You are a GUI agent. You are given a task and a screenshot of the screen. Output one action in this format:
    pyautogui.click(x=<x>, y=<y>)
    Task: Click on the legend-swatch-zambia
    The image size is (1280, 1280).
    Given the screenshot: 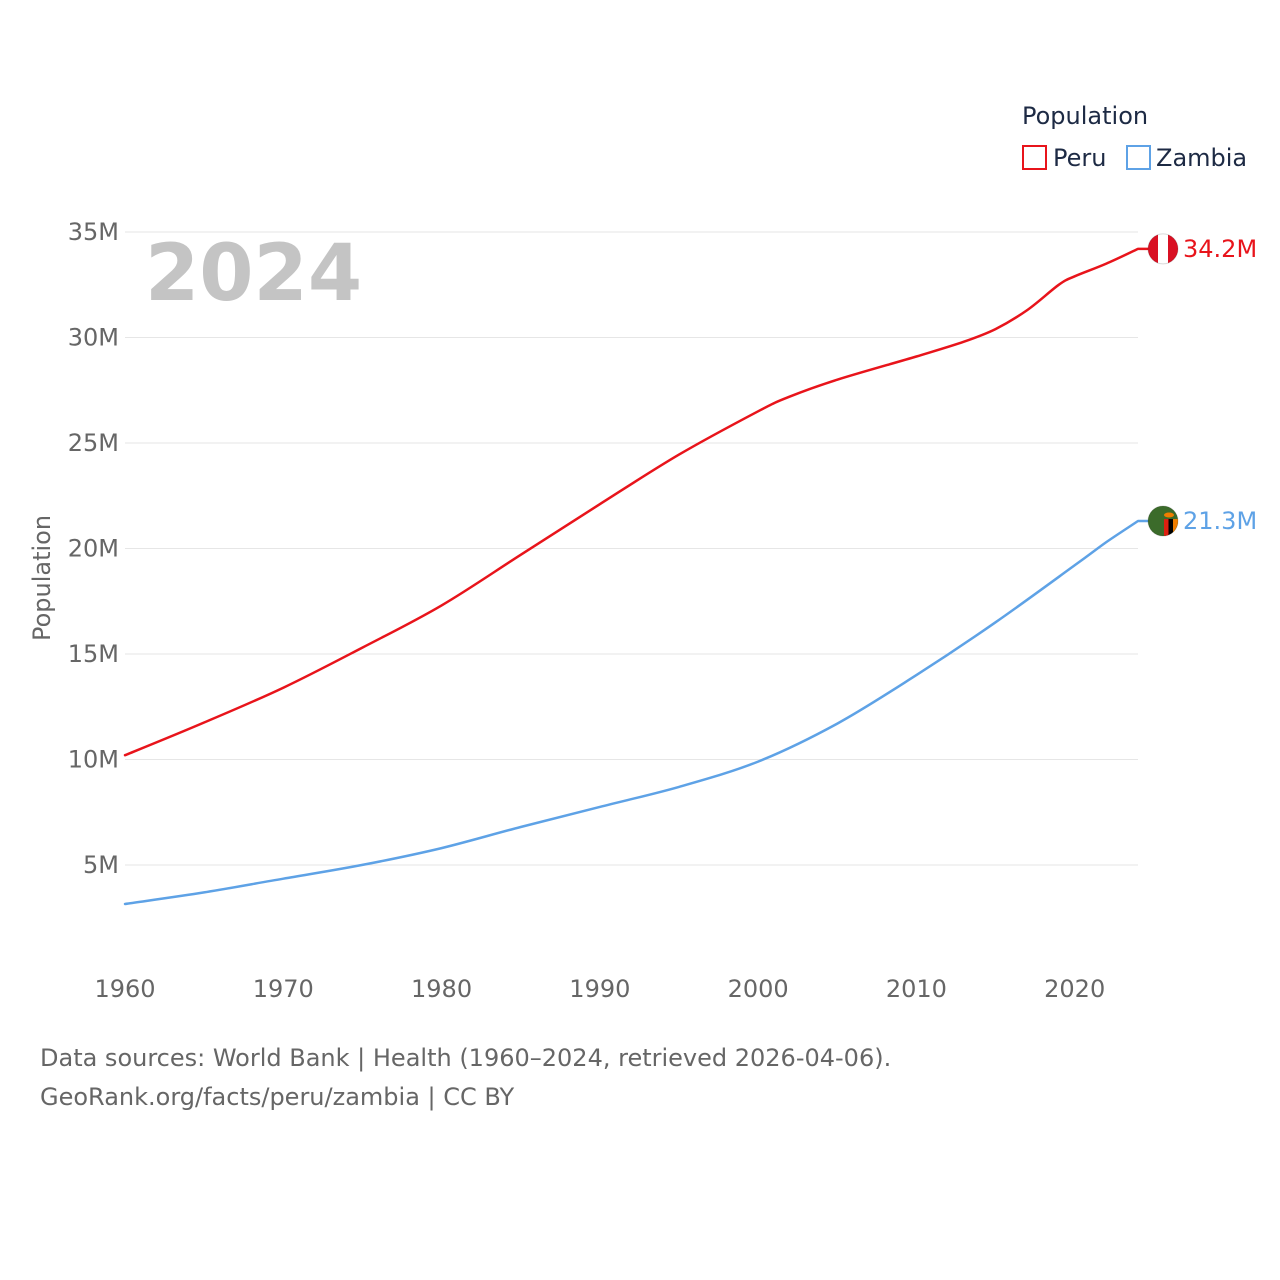 What is the action you would take?
    pyautogui.click(x=1138, y=157)
    